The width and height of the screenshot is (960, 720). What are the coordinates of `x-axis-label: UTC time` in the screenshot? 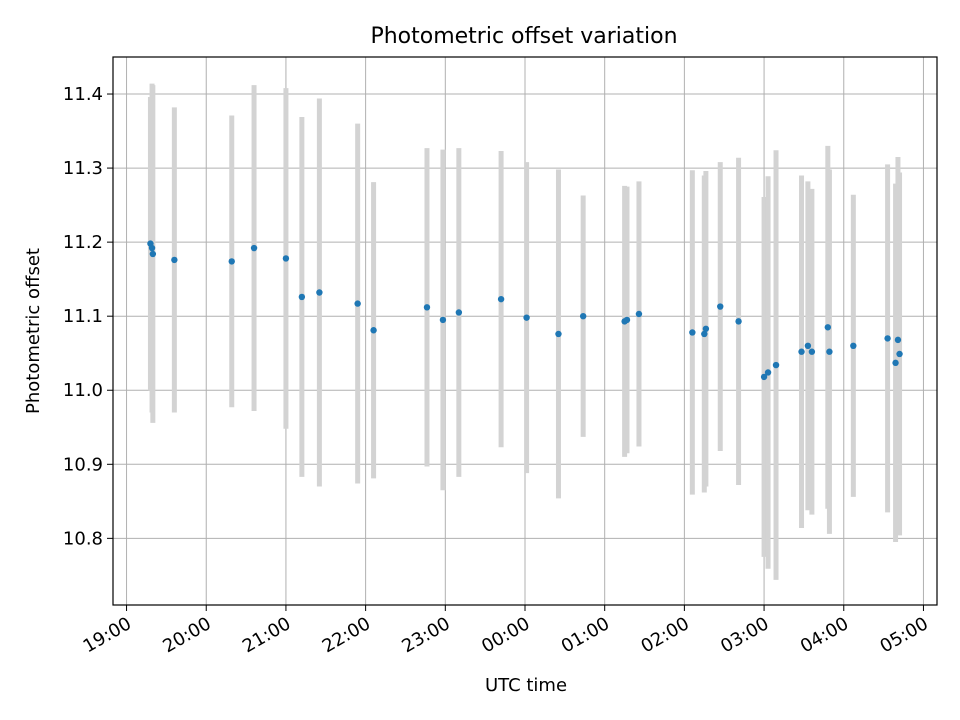 It's located at (526, 685).